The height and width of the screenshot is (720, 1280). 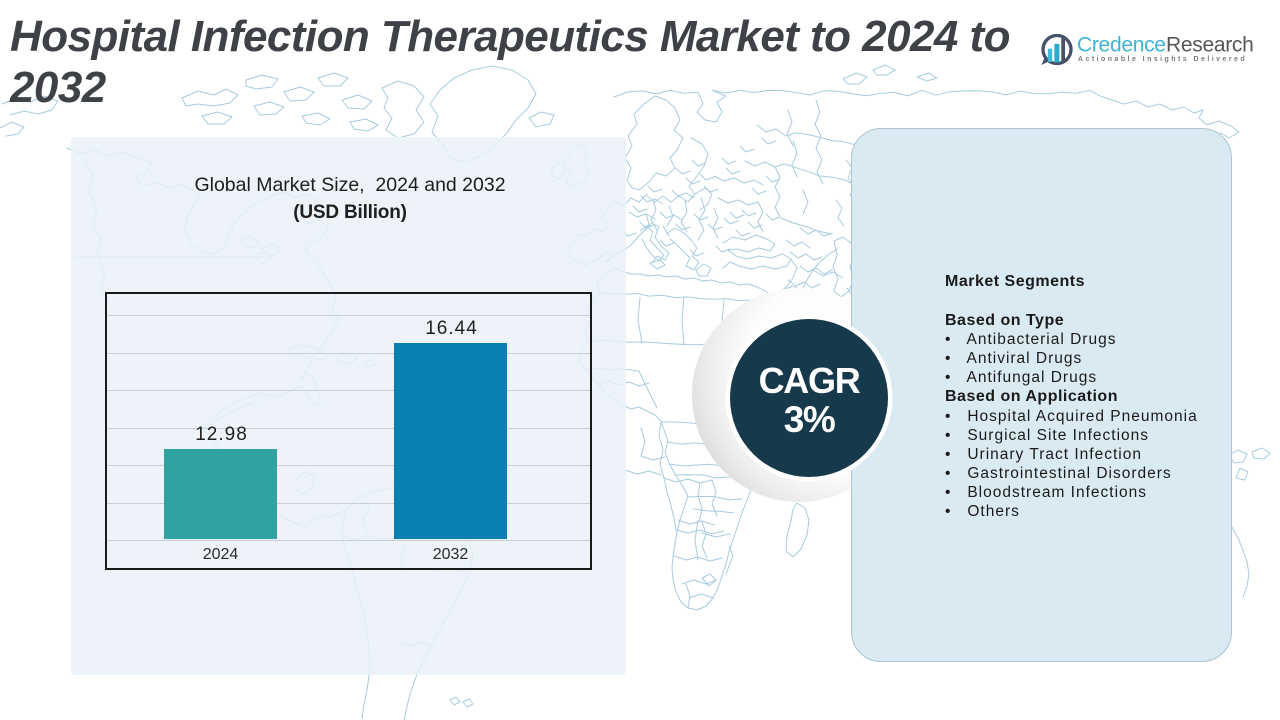 What do you see at coordinates (1121, 45) in the screenshot?
I see `svg-text: Credence` at bounding box center [1121, 45].